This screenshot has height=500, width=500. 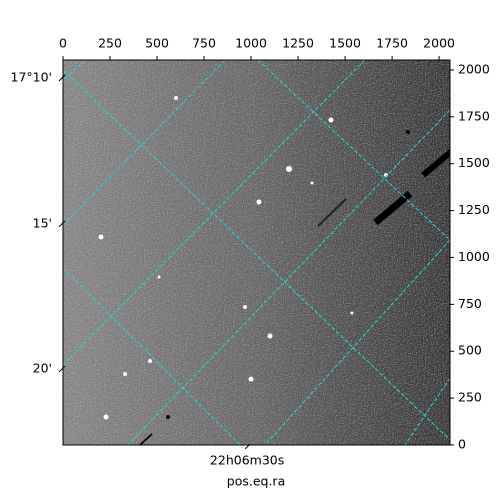 What do you see at coordinates (439, 43) in the screenshot?
I see `x-tick-label: 2000` at bounding box center [439, 43].